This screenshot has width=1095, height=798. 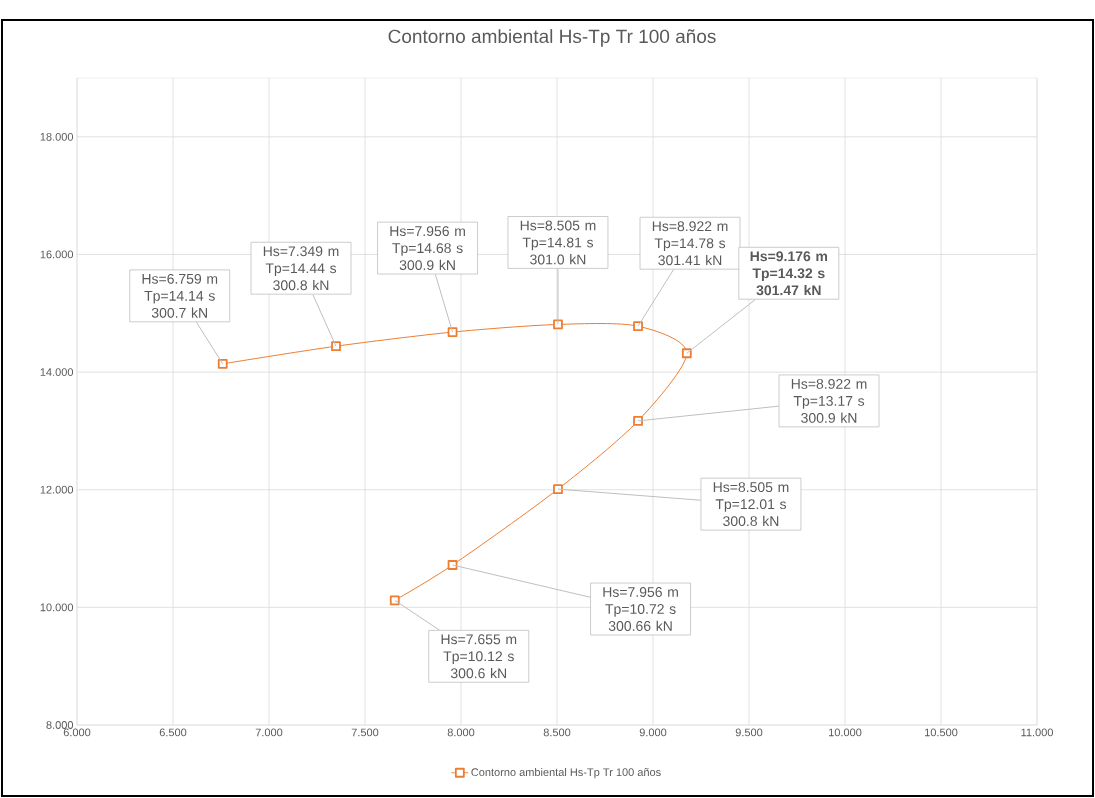 What do you see at coordinates (479, 656) in the screenshot?
I see `annotation: Hs=7.655 m Tp=10.12 s 300.6 kN` at bounding box center [479, 656].